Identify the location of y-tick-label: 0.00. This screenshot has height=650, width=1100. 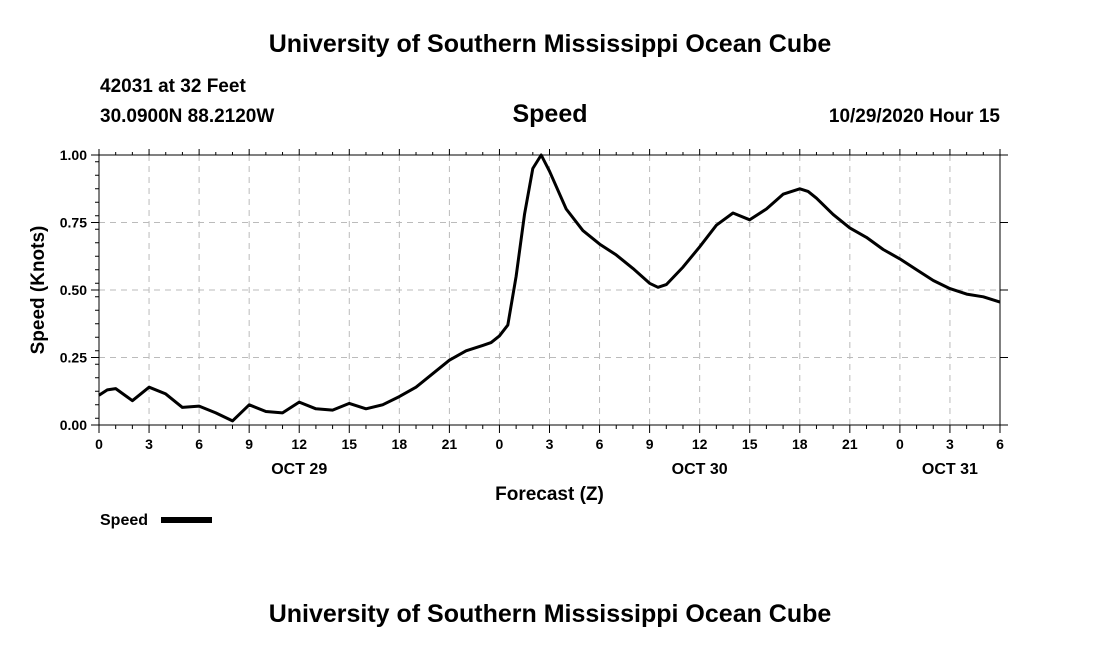
(73, 425).